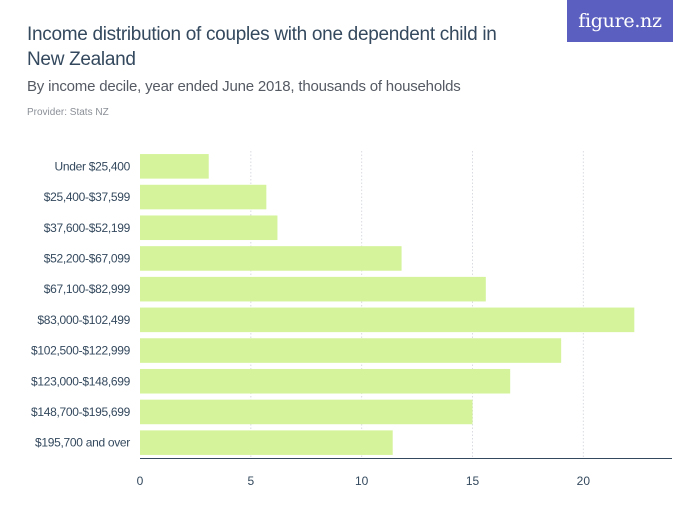 This screenshot has height=525, width=700. Describe the element at coordinates (81, 351) in the screenshot. I see `y-category-label: $102,500-$122,999` at that location.